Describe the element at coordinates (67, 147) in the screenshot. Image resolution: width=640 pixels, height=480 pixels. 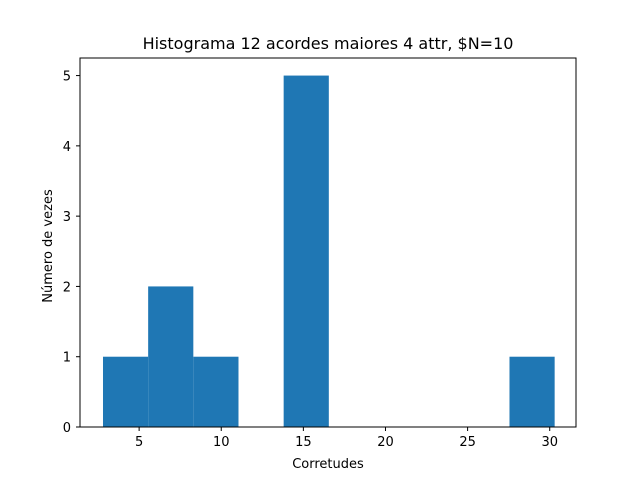
I see `y-tick-label: 4` at that location.